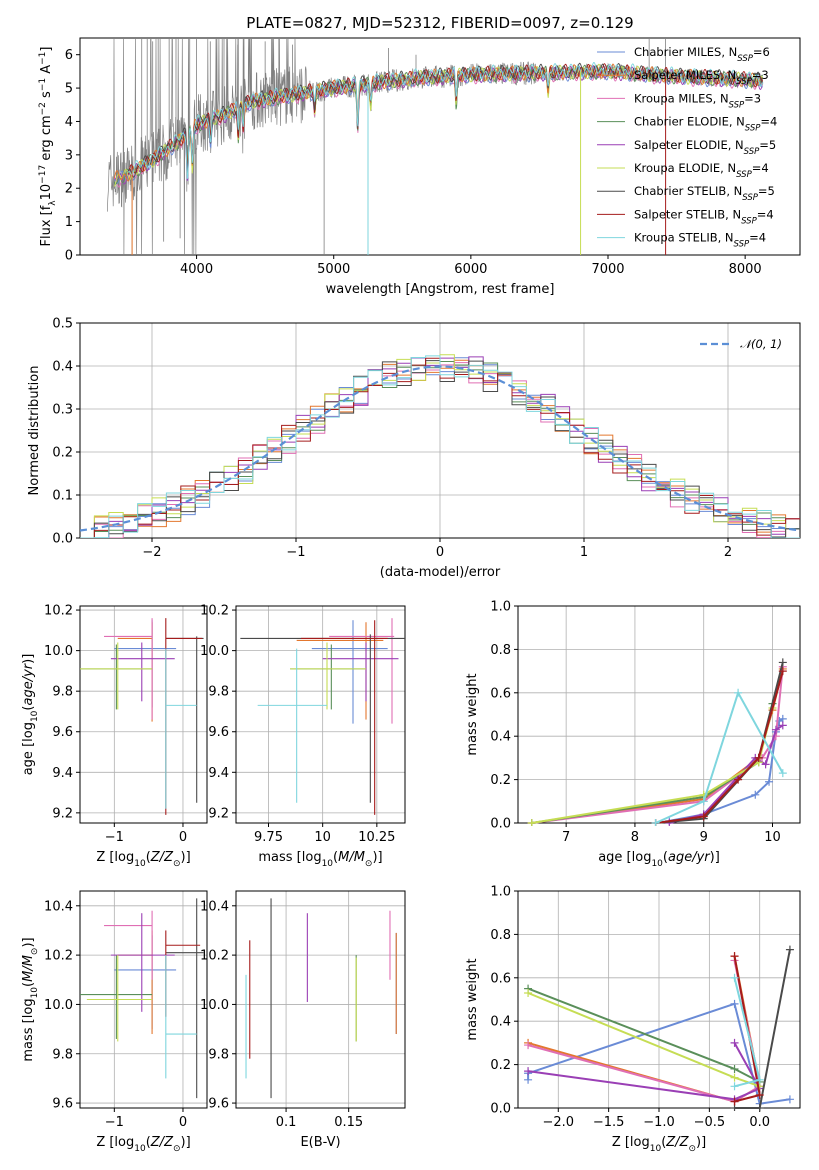  What do you see at coordinates (761, 344) in the screenshot?
I see `legend-gaussian: 𝒩(0, 1)` at bounding box center [761, 344].